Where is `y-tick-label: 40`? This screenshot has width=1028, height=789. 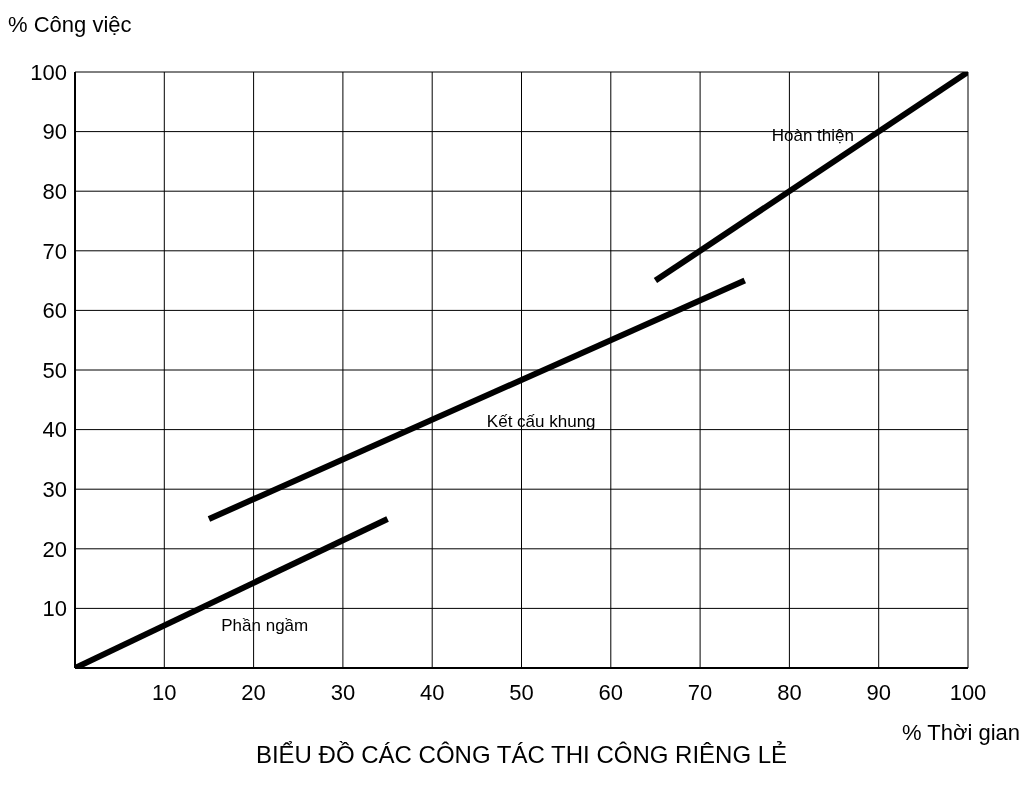 y-tick-label: 40 is located at coordinates (54, 430).